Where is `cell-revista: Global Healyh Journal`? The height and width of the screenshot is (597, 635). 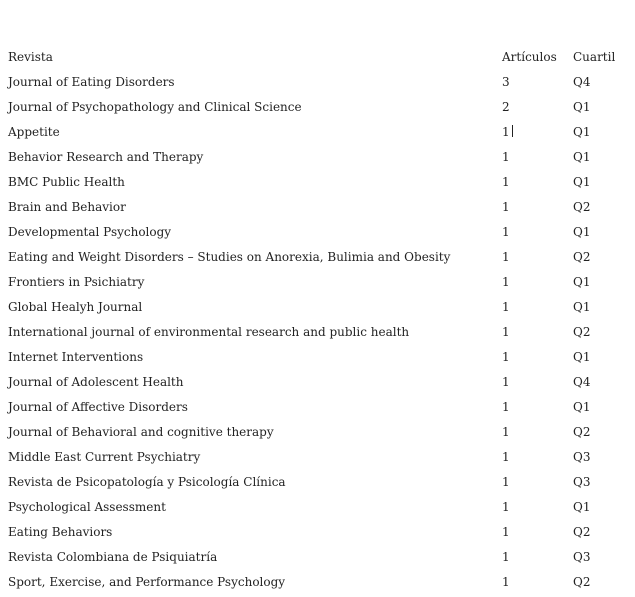 cell-revista: Global Healyh Journal is located at coordinates (75, 306).